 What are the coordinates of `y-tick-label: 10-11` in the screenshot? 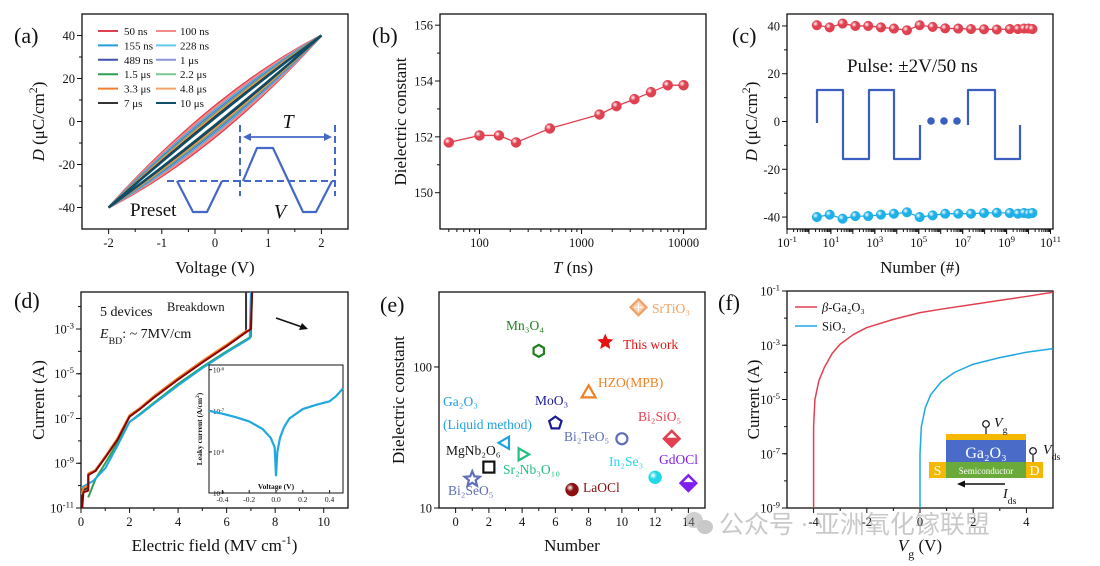 It's located at (62, 508).